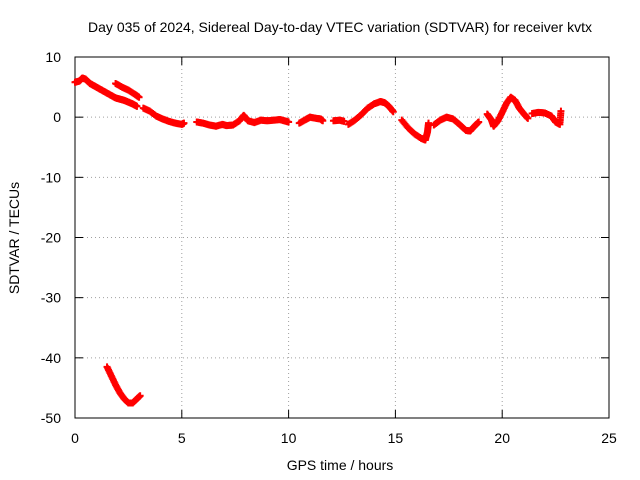 The height and width of the screenshot is (480, 640). I want to click on x-axis-label: GPS time / hours, so click(340, 465).